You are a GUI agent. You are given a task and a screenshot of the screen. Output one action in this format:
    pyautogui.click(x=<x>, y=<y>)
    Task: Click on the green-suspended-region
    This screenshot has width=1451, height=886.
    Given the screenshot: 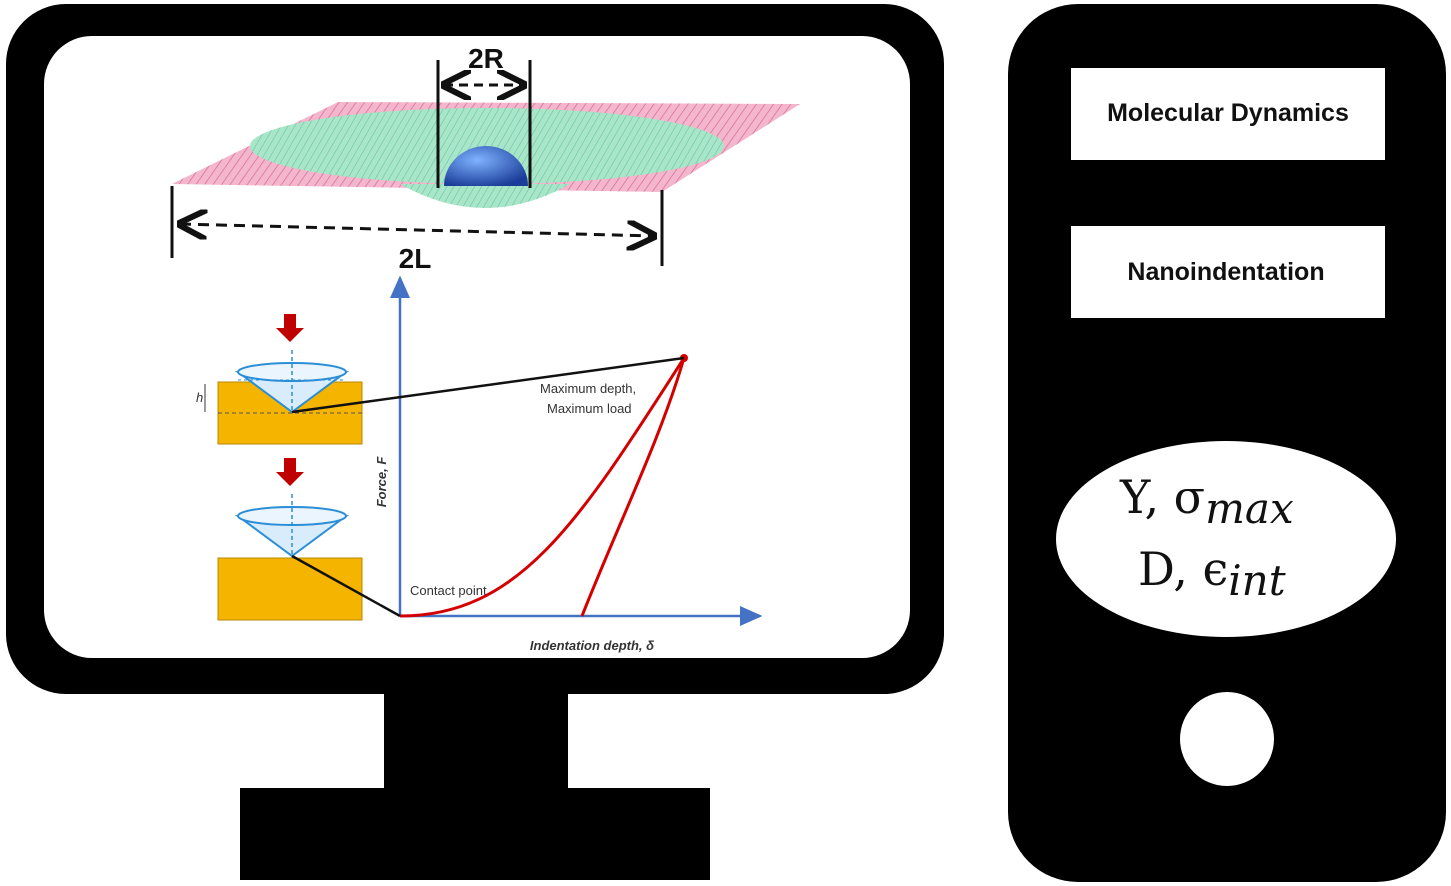 What is the action you would take?
    pyautogui.click(x=487, y=146)
    